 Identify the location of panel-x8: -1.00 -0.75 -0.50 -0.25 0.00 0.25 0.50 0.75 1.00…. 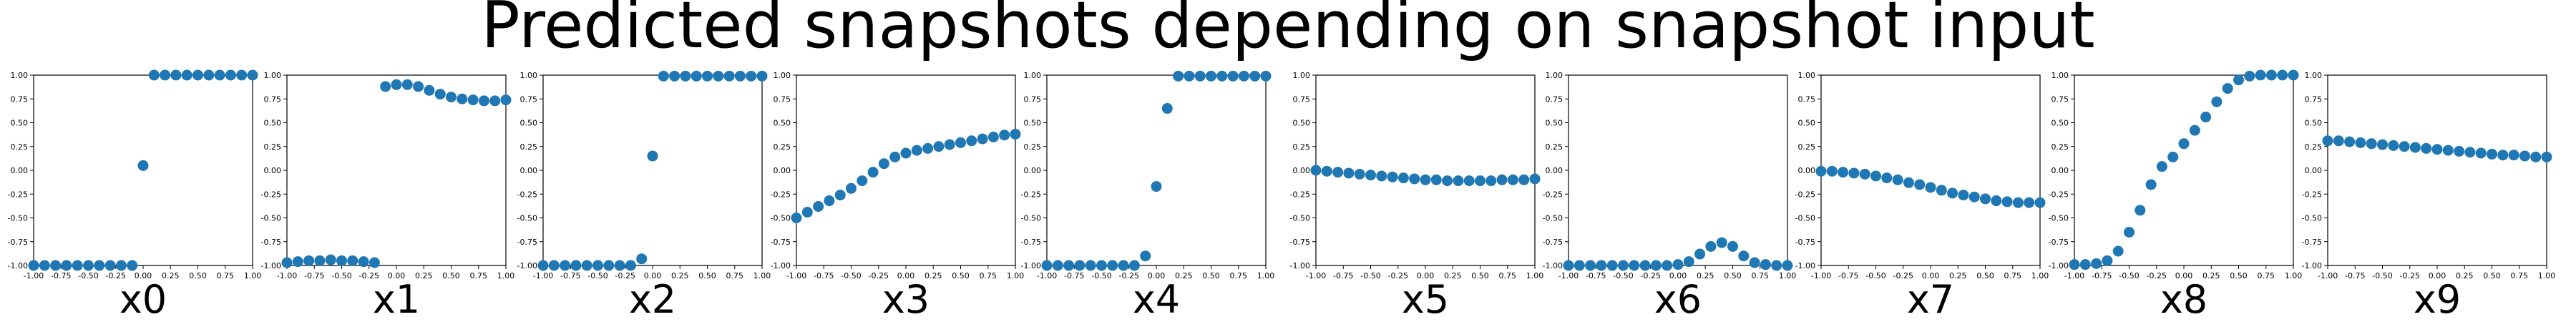
(2176, 195).